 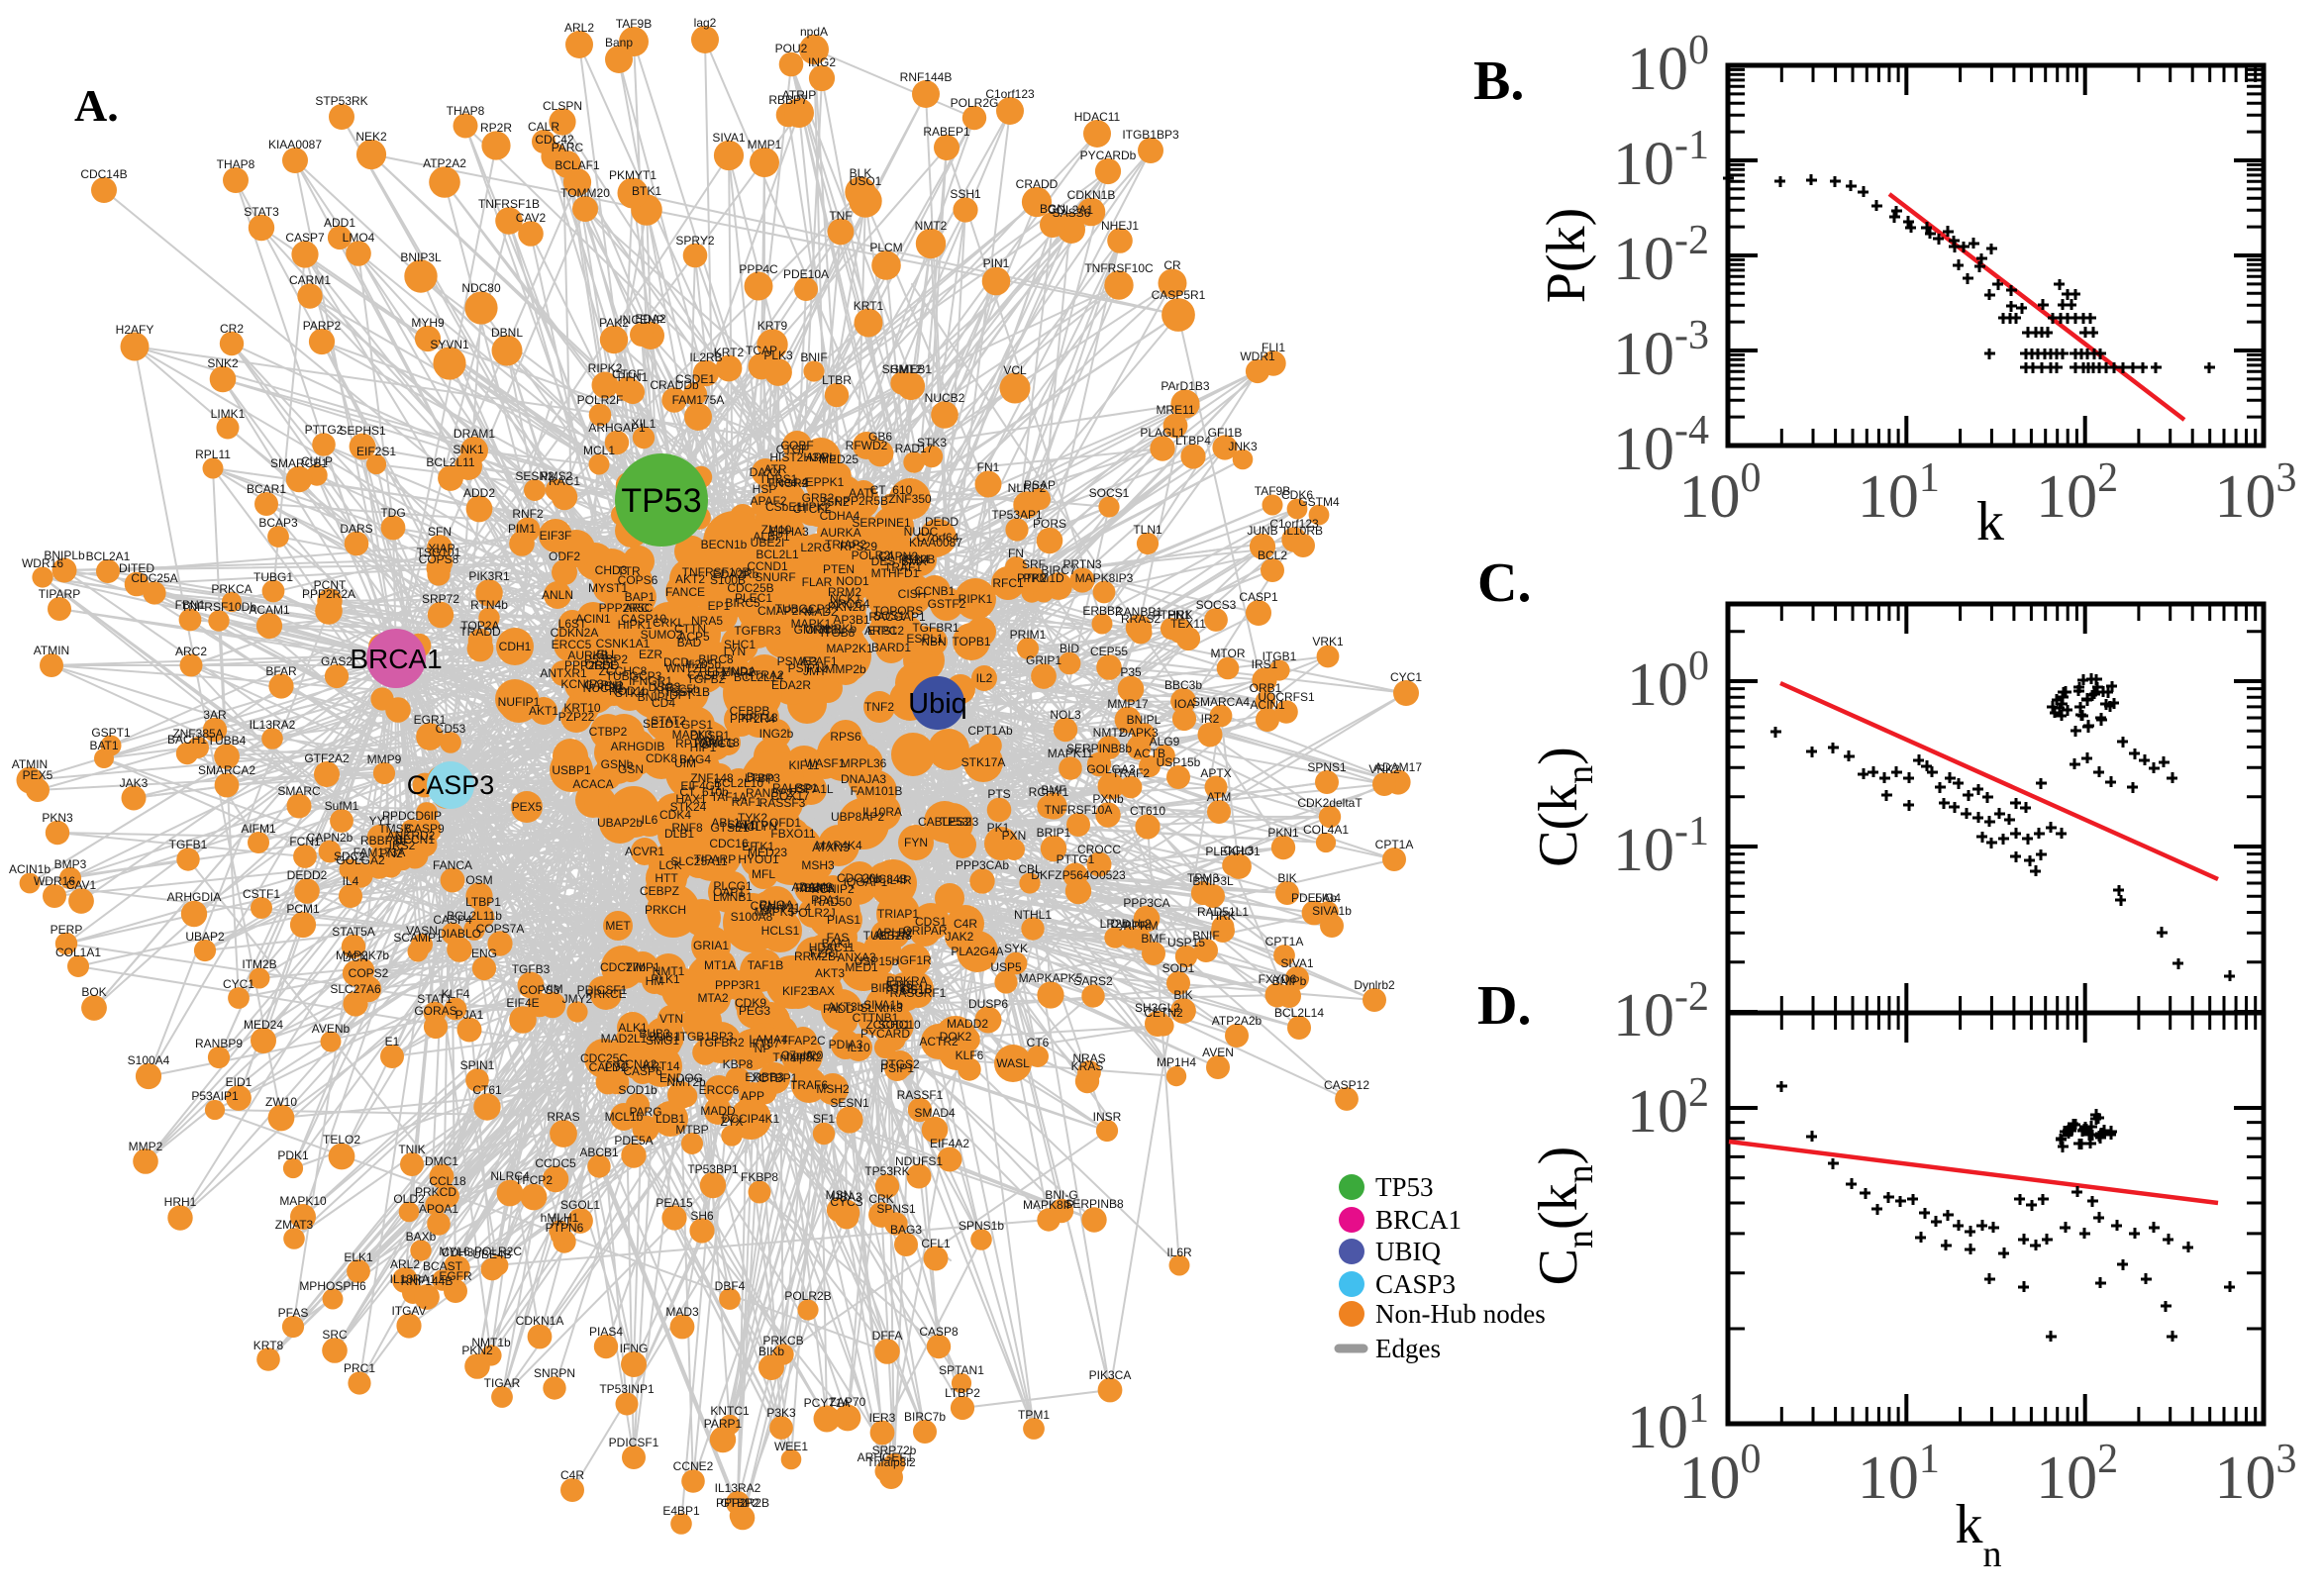 I want to click on svg-text: PDICSF1, so click(x=634, y=1443).